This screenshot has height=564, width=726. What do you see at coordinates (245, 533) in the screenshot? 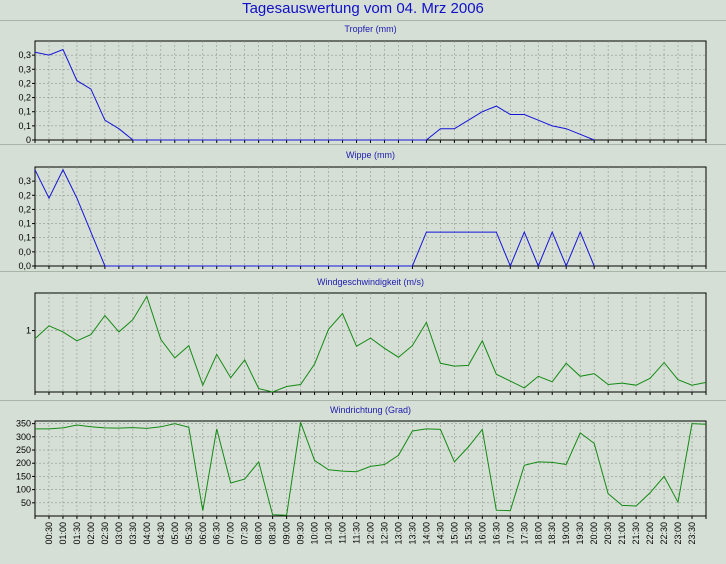
I see `x-tick-label: 07:30` at bounding box center [245, 533].